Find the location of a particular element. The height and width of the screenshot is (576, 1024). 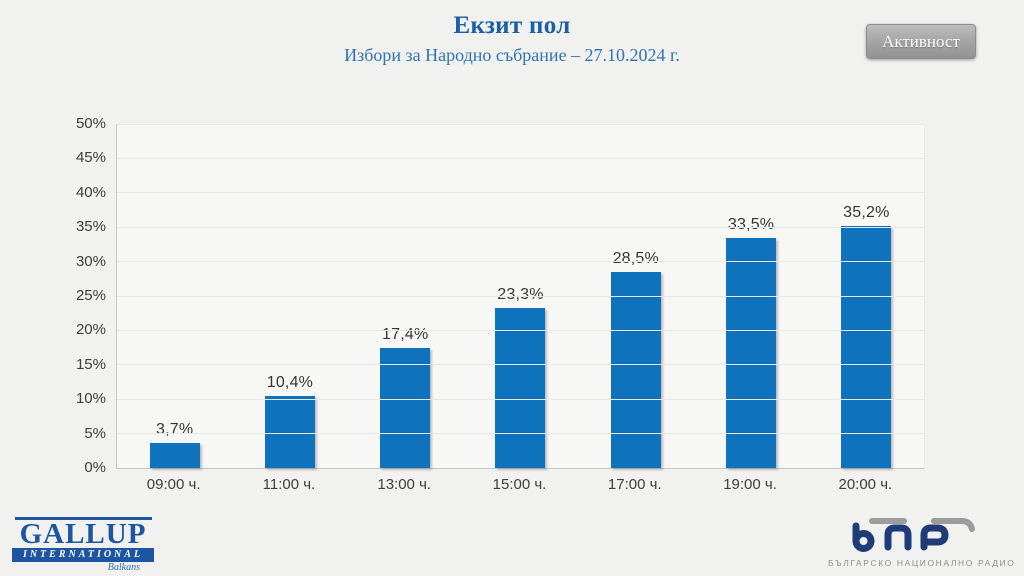

y-tick-label: 15% is located at coordinates (90, 364).